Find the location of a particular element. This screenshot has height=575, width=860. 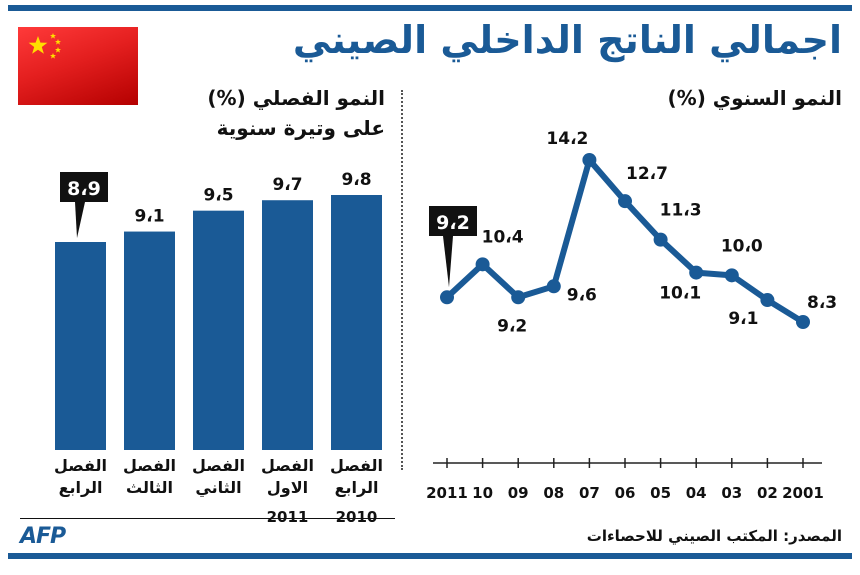

bar-chart-subtitle: على وتيرة سنوية is located at coordinates (300, 128).